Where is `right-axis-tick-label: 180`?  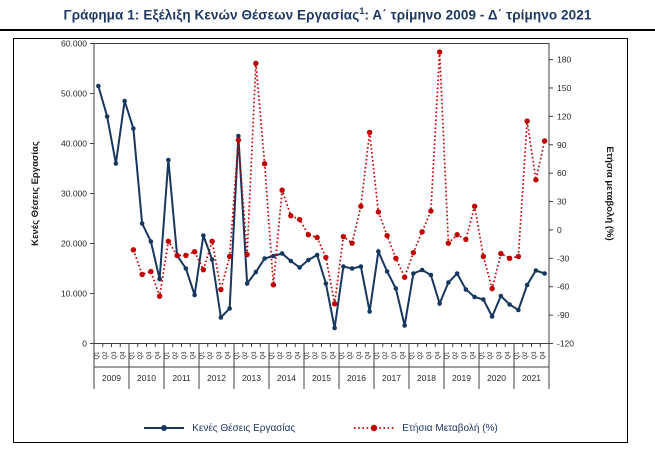 right-axis-tick-label: 180 is located at coordinates (564, 60).